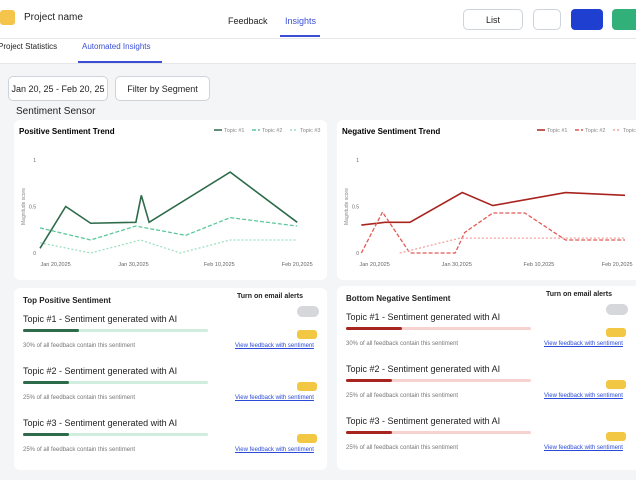  I want to click on segment-filter: Filter by Segment, so click(162, 88).